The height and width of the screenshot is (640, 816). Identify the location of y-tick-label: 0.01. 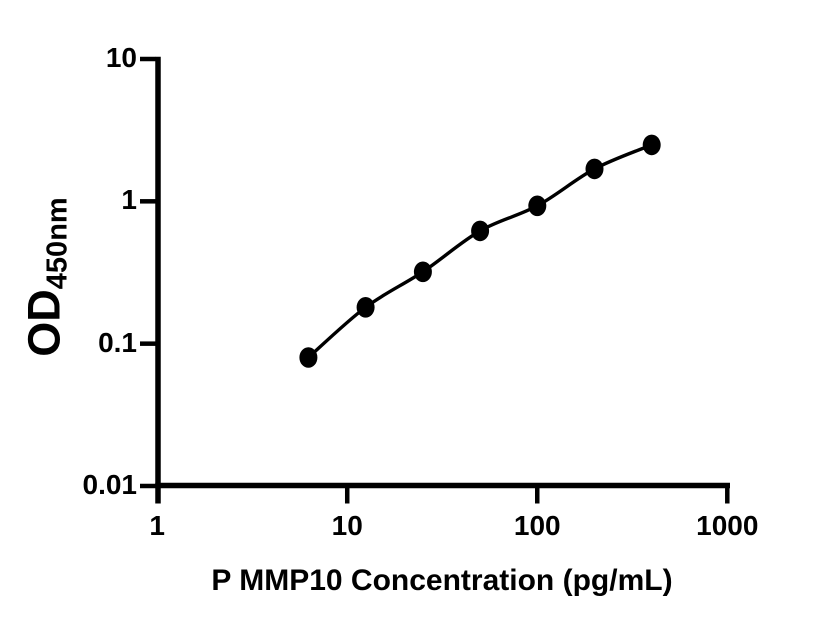
(110, 484).